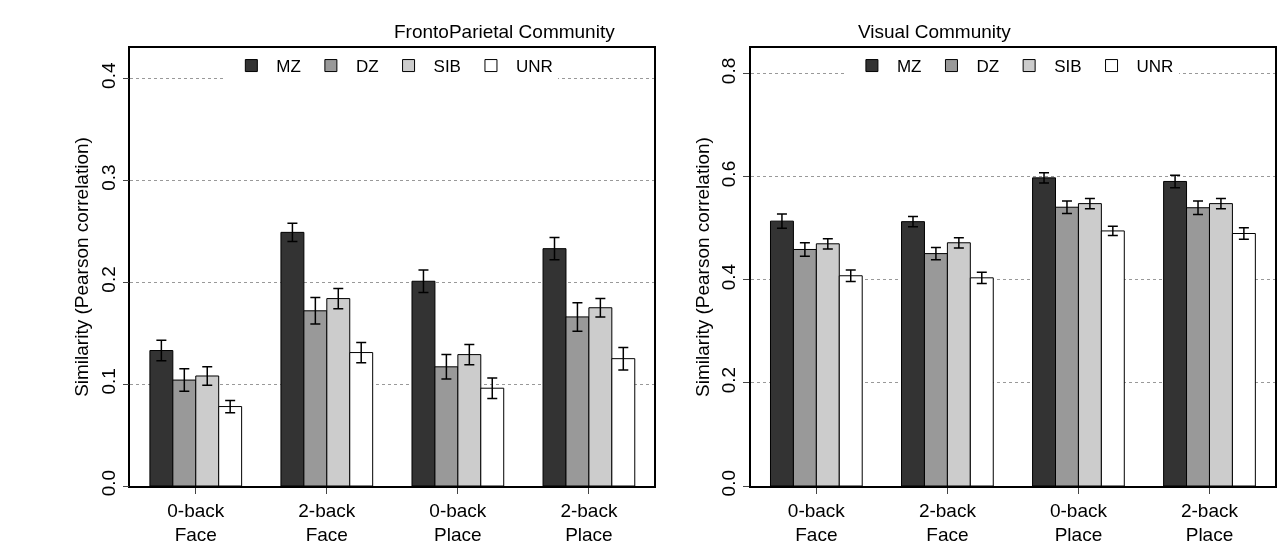 The image size is (1287, 555). What do you see at coordinates (108, 177) in the screenshot?
I see `y-tick-label: 0.3` at bounding box center [108, 177].